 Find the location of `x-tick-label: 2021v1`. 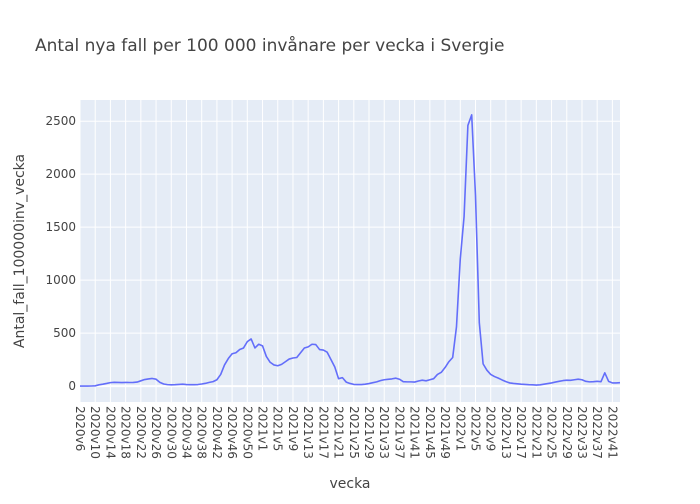

x-tick-label: 2021v1 is located at coordinates (263, 428).